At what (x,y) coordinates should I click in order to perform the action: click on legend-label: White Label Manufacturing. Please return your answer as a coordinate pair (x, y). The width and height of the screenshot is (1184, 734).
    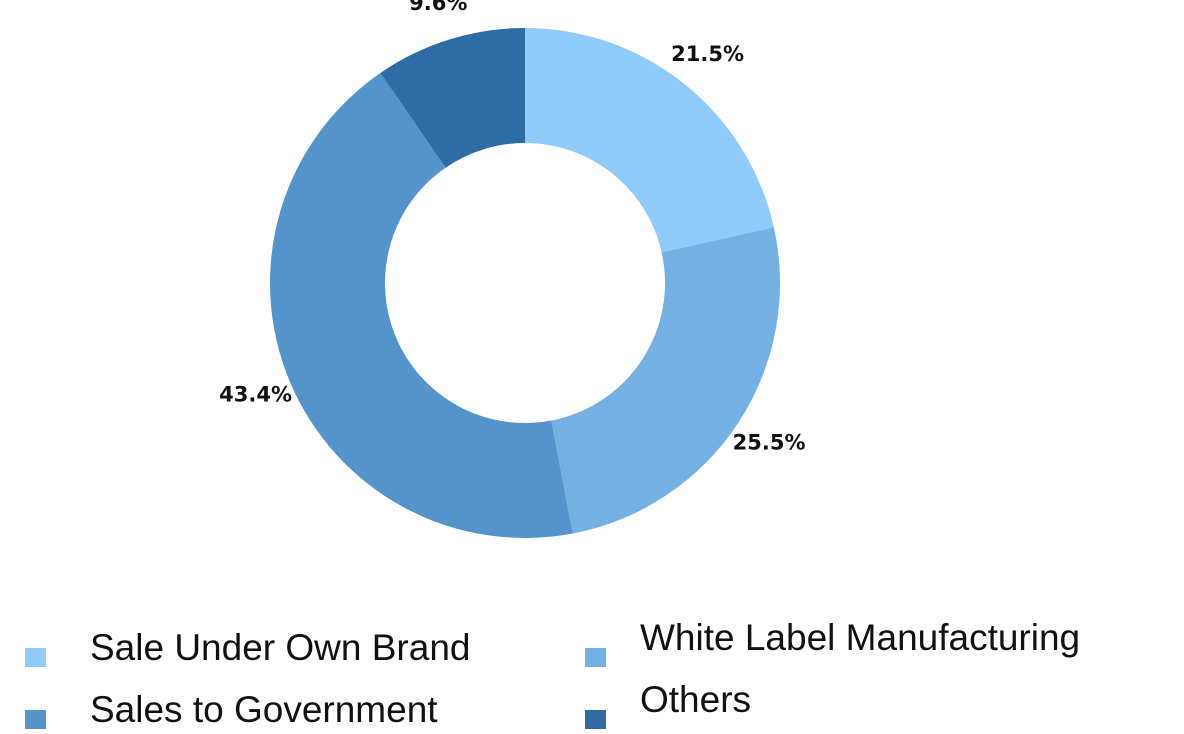
    Looking at the image, I should click on (860, 637).